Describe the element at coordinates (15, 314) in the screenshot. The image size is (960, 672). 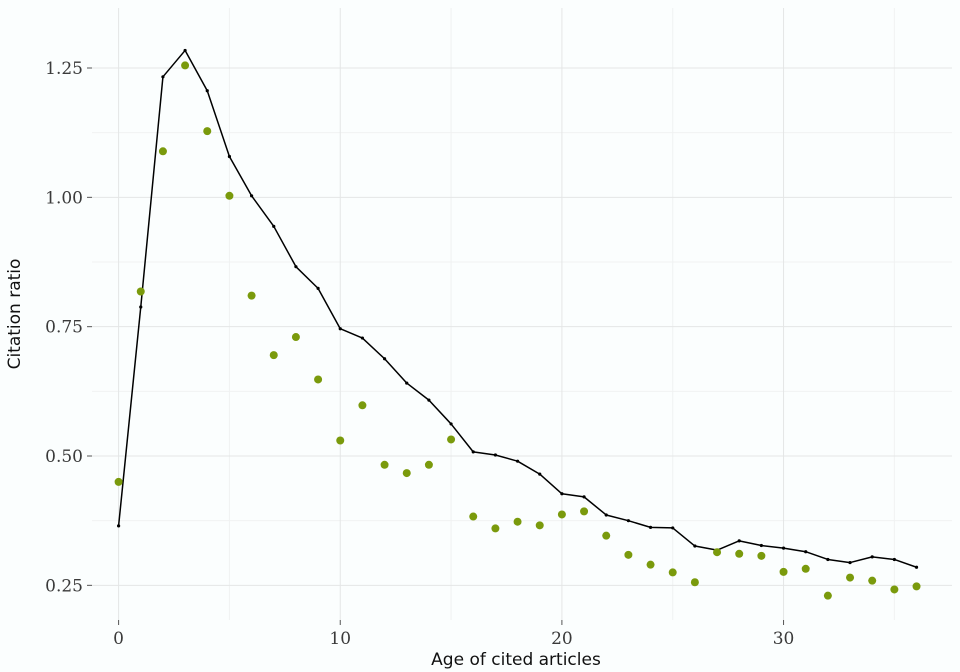
I see `y-axis-title: Citation ratio` at that location.